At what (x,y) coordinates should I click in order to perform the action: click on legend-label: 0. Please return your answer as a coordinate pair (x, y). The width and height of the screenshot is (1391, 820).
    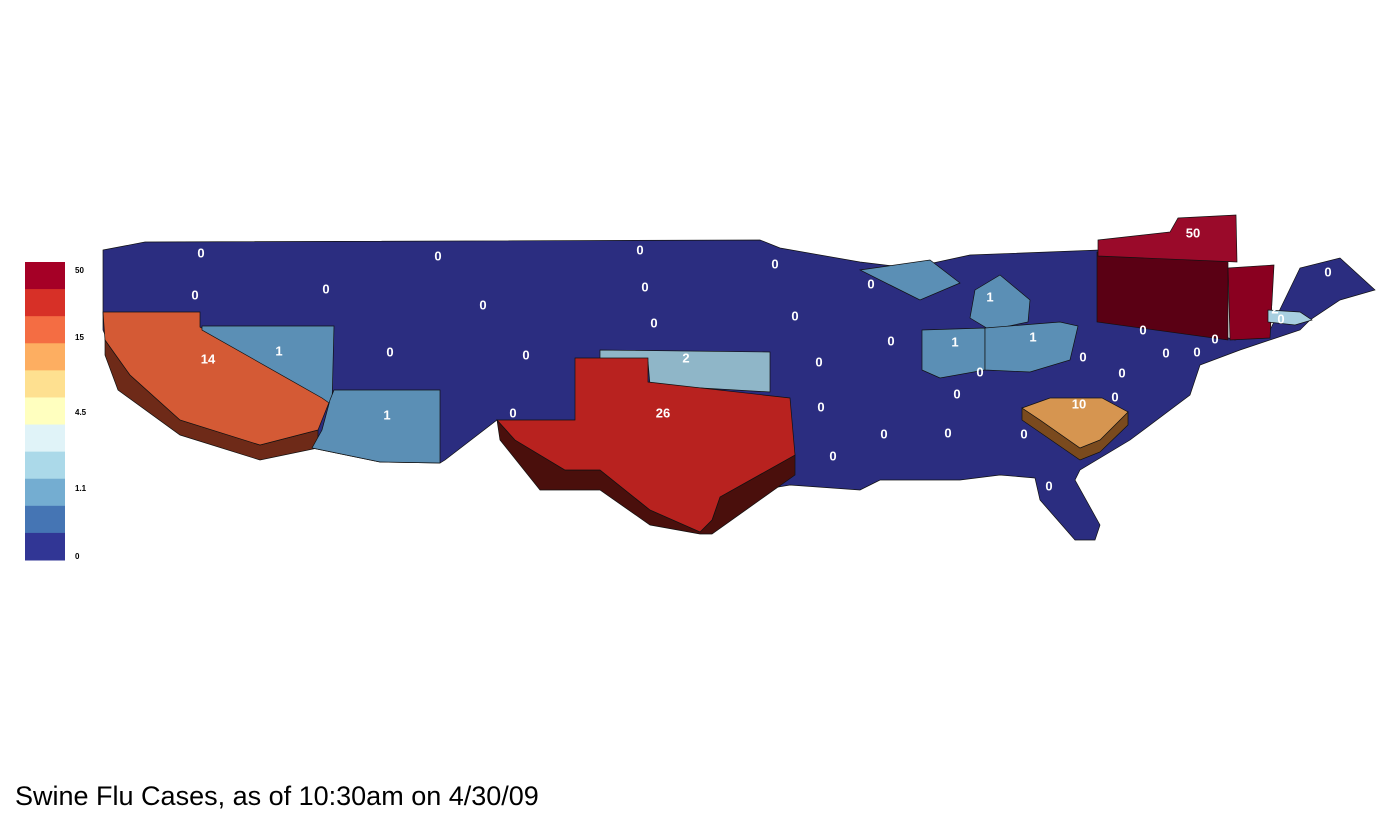
    Looking at the image, I should click on (77, 556).